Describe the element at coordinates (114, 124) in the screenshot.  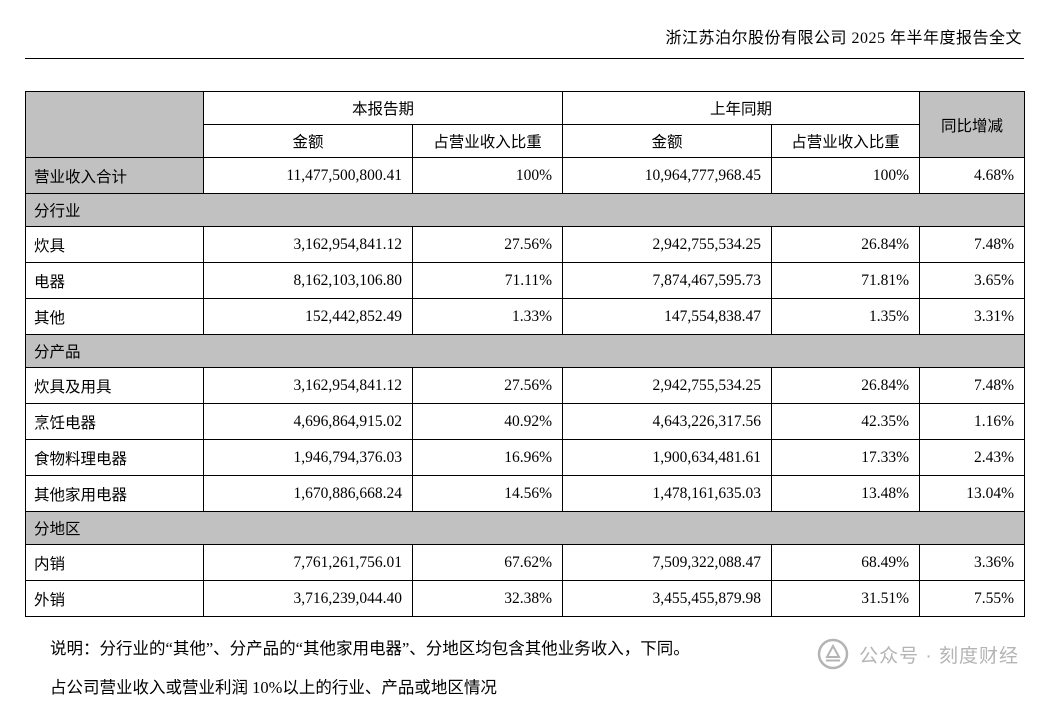
I see `corner-cell` at that location.